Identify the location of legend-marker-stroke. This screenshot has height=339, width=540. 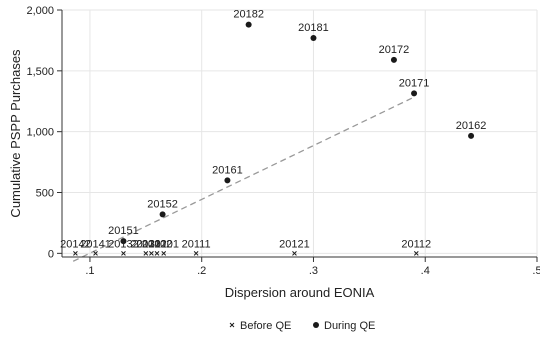
(232, 325).